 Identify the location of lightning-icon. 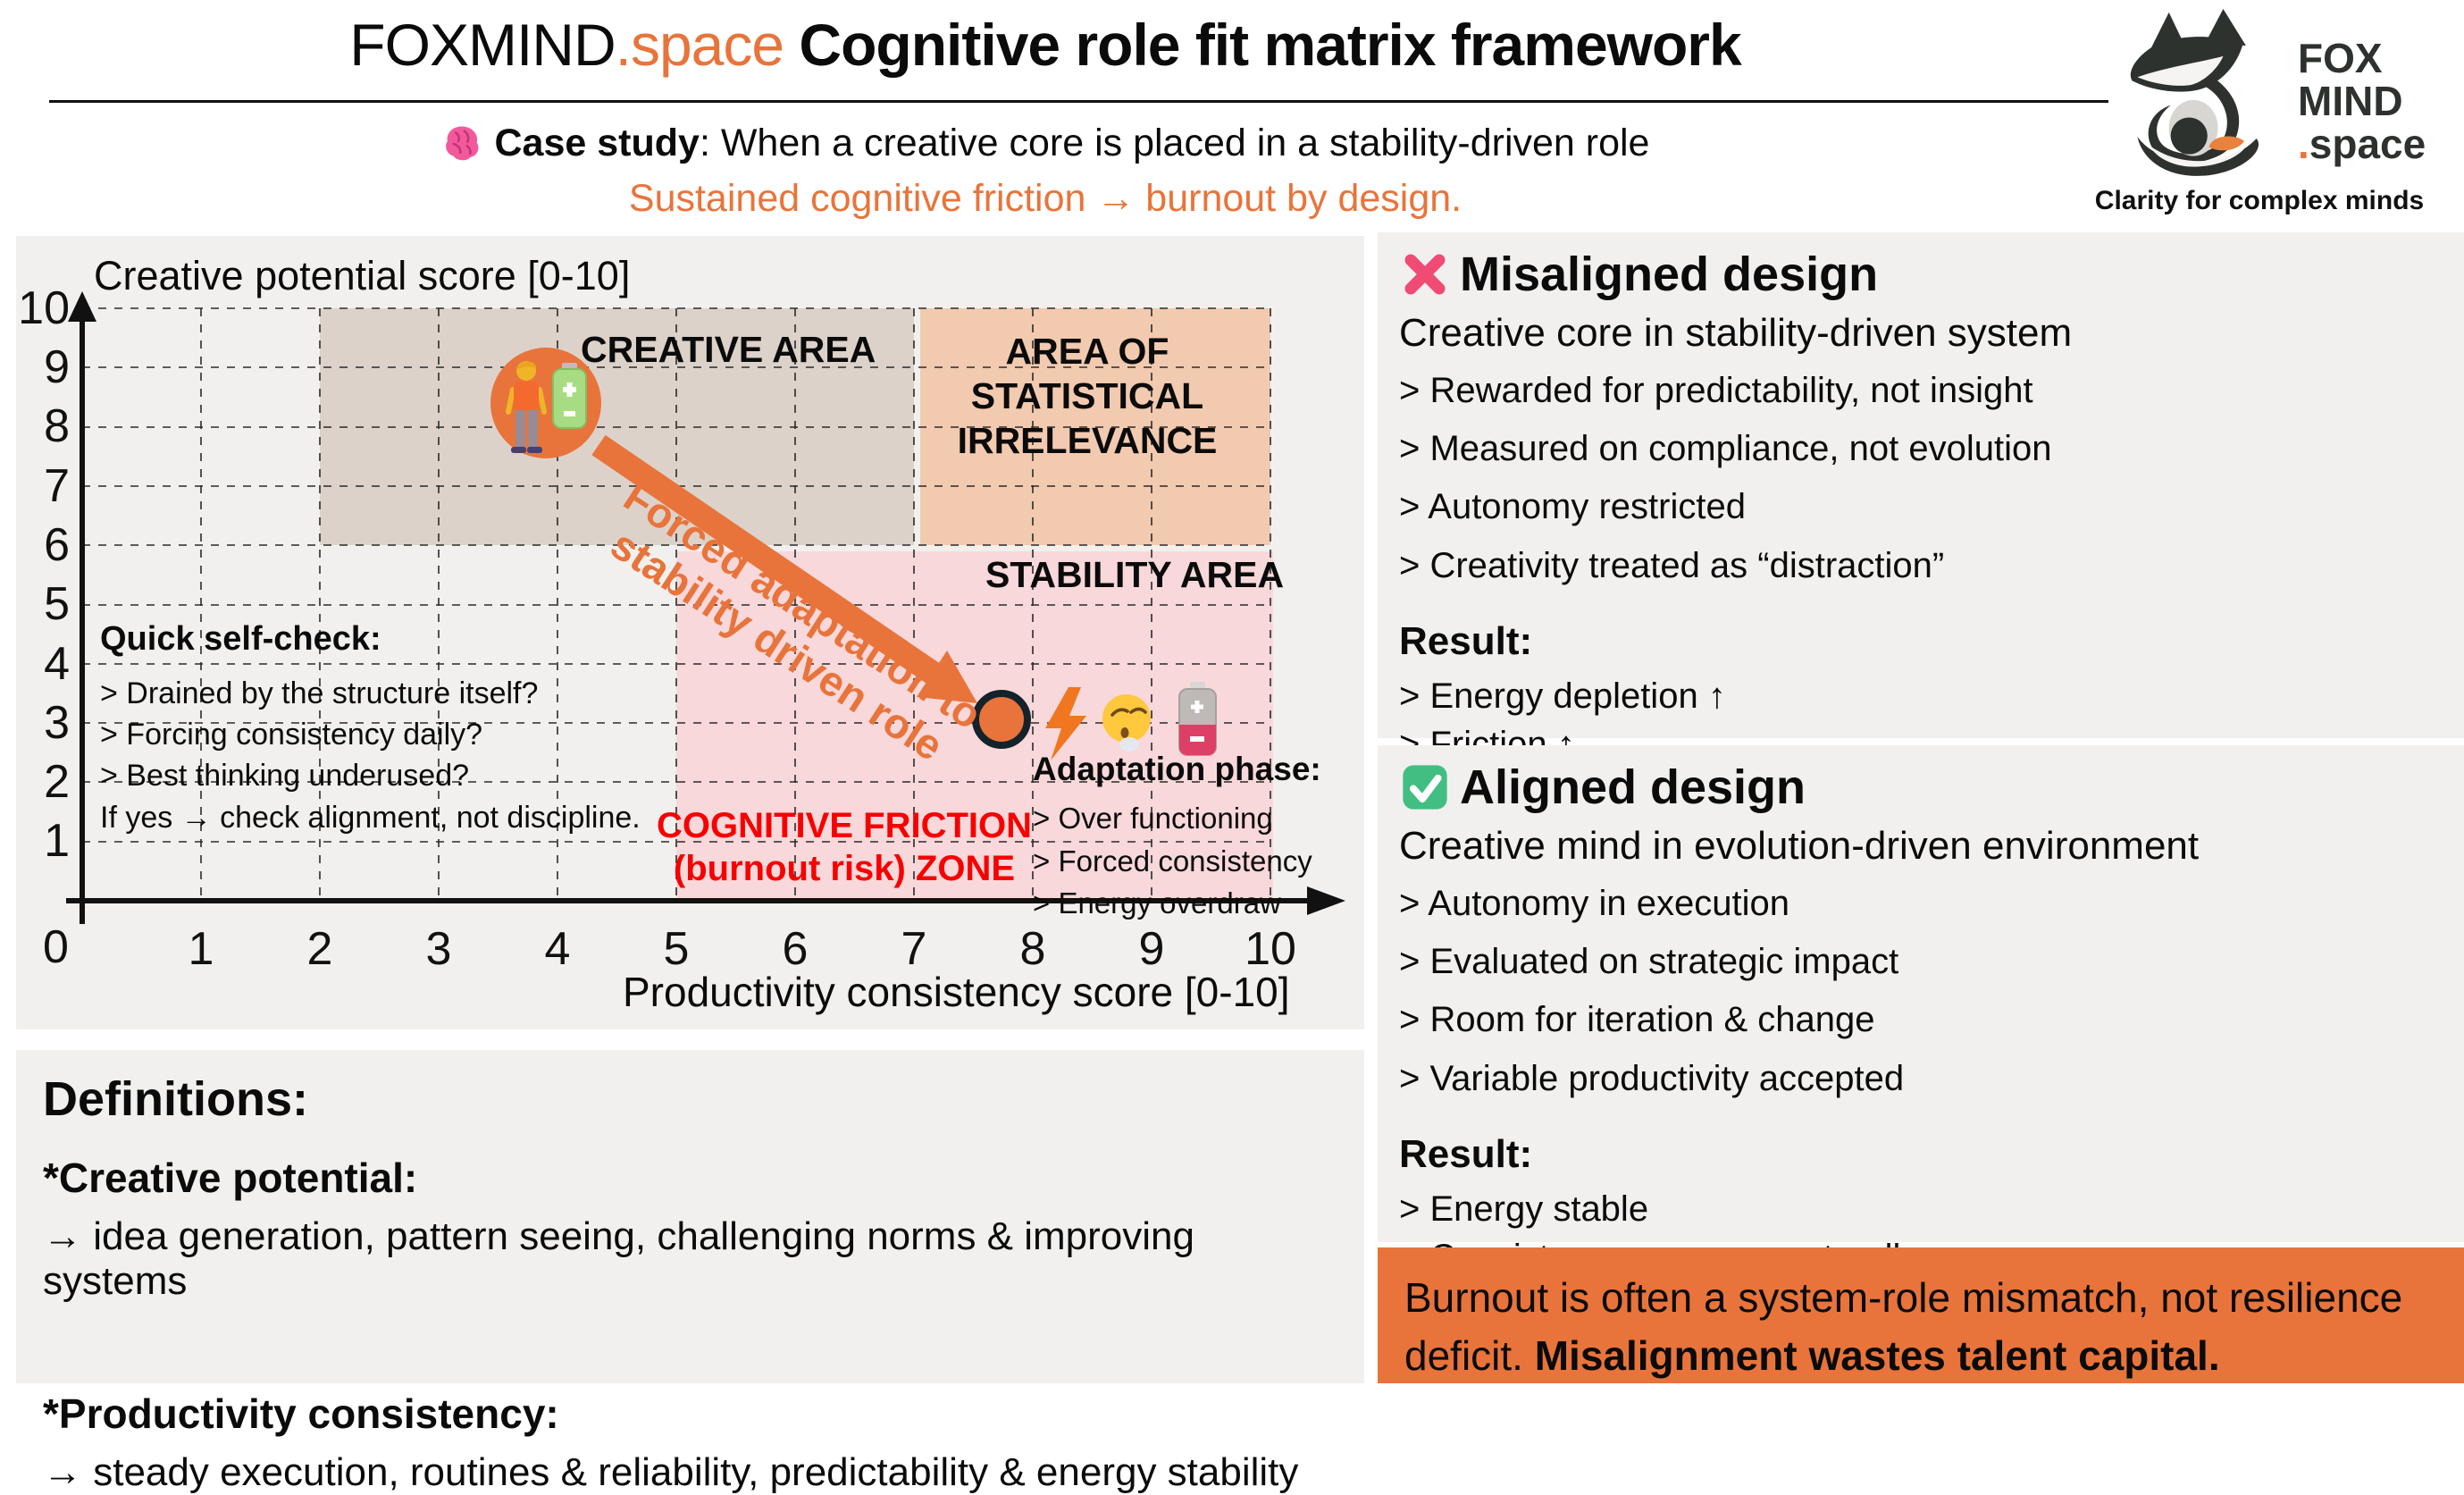
(1065, 723).